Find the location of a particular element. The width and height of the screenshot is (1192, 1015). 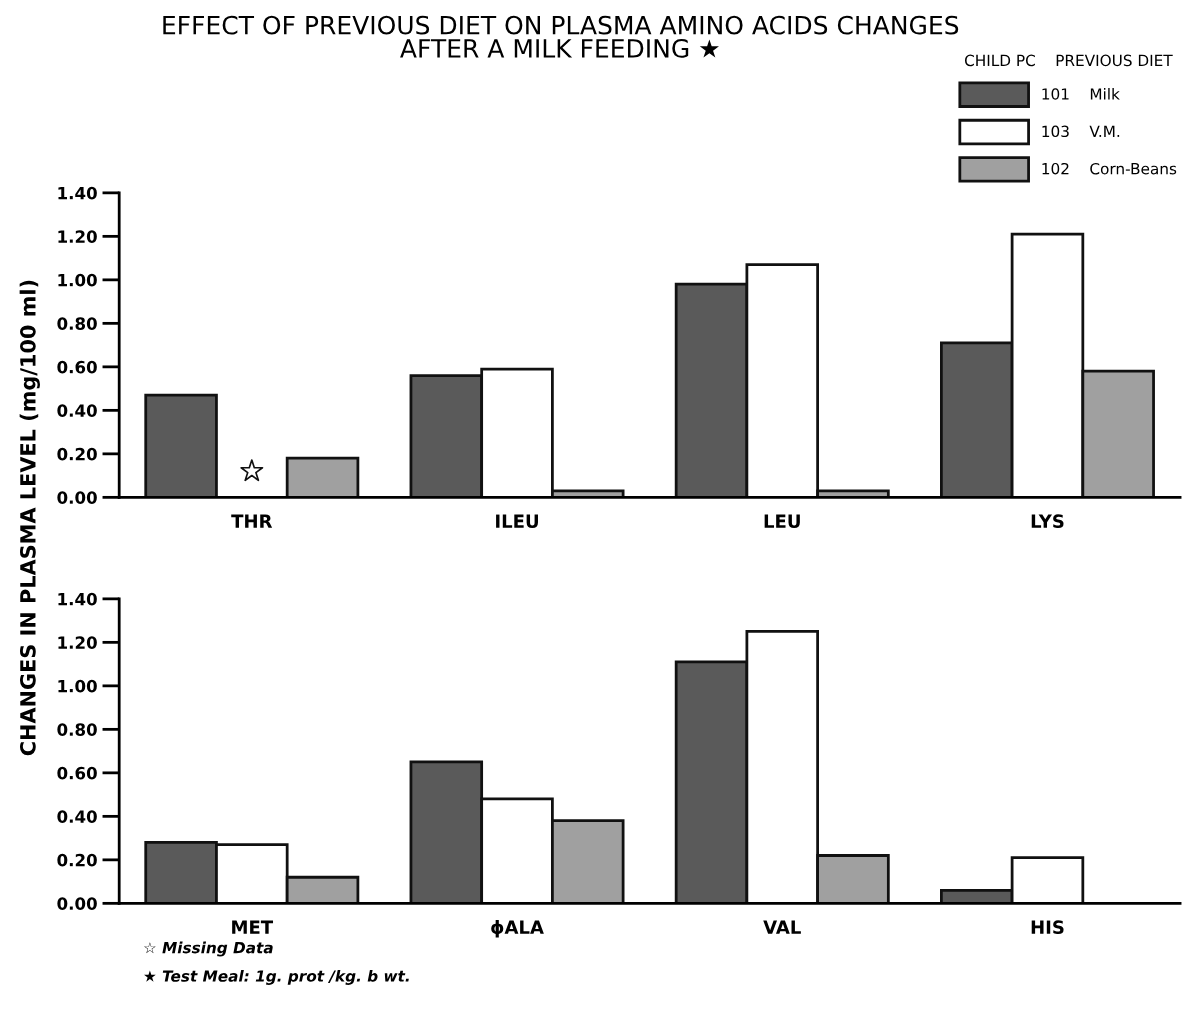

text: ★ Test Meal: 1g. prot /kg. b wt. is located at coordinates (276, 977).